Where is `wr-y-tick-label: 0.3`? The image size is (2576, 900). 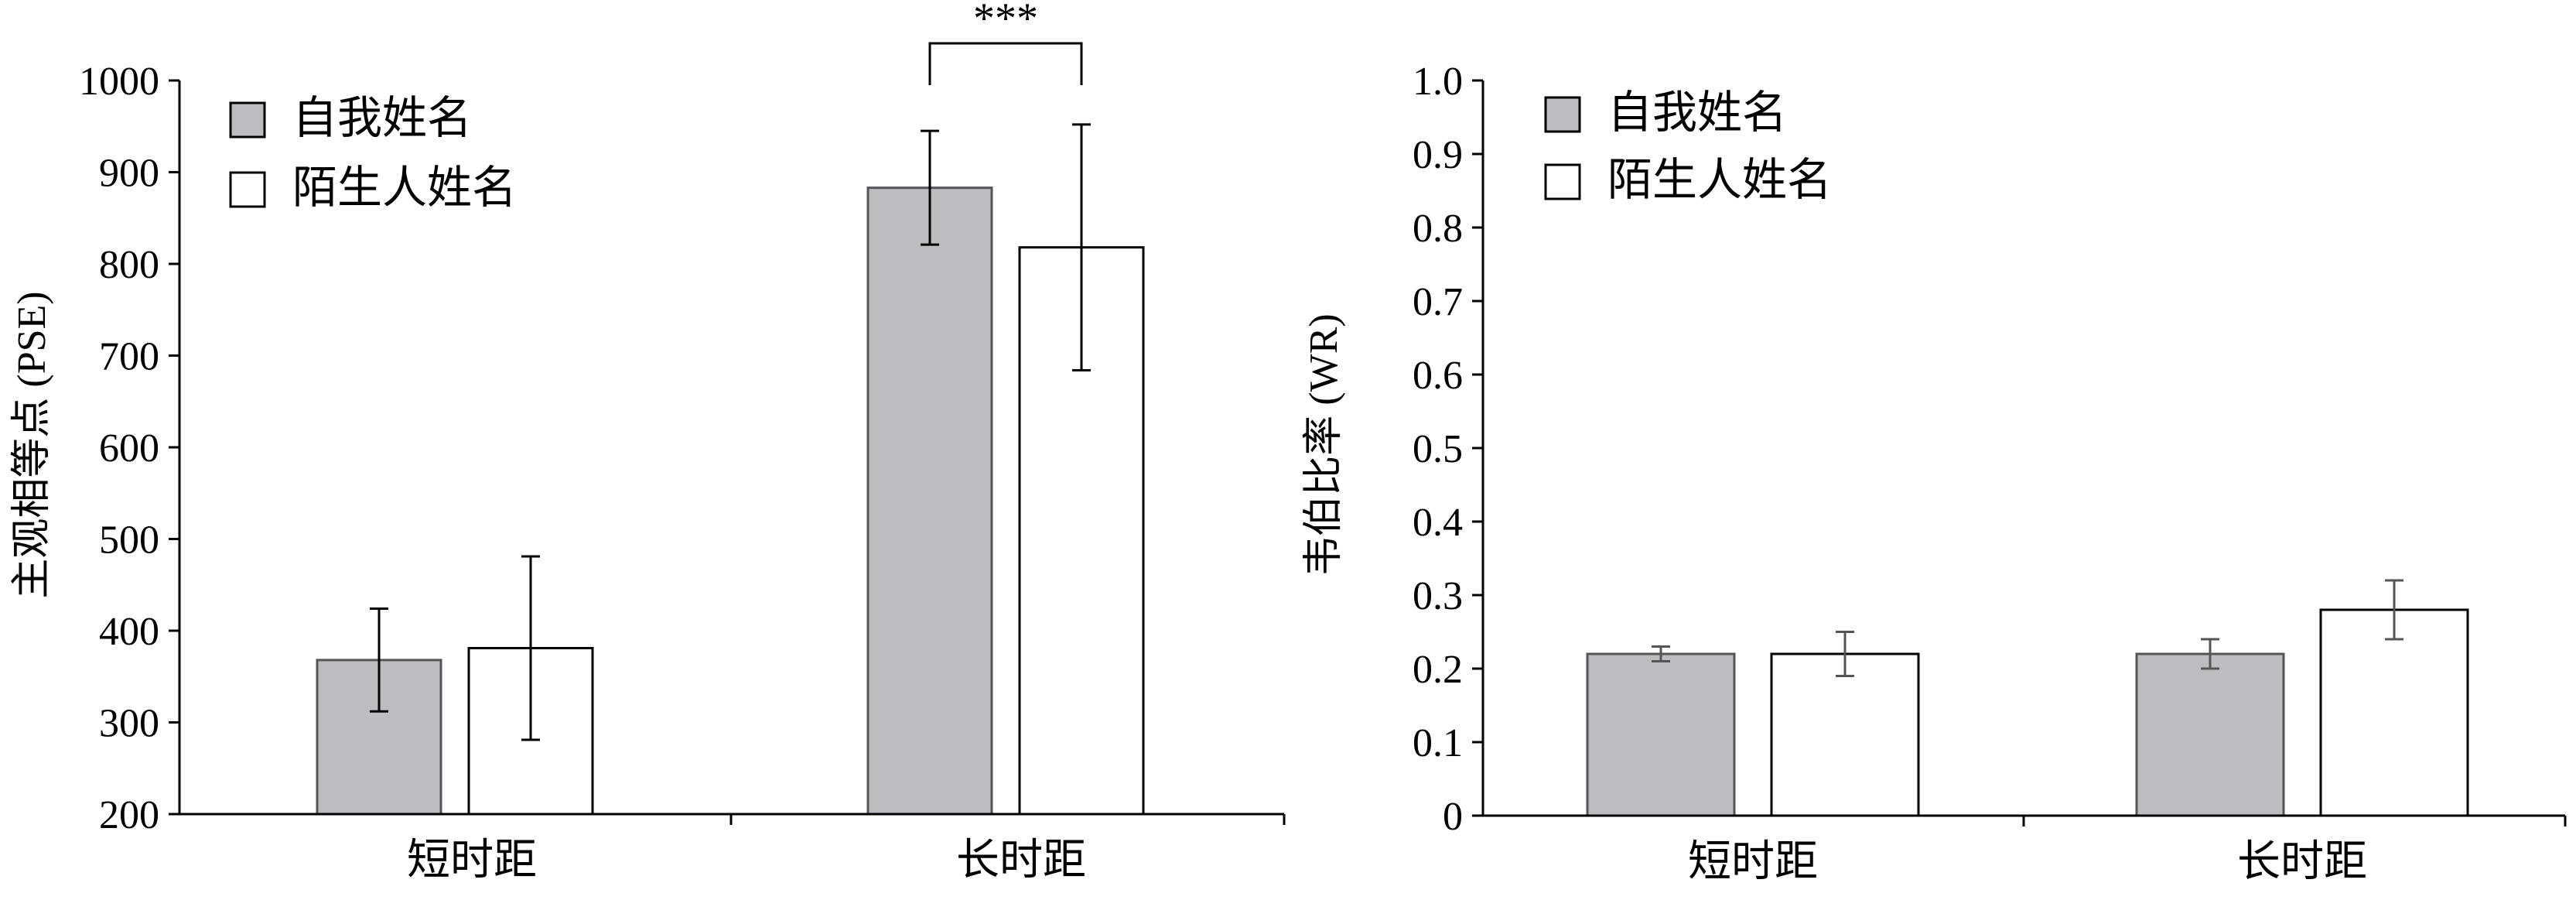
wr-y-tick-label: 0.3 is located at coordinates (1438, 596).